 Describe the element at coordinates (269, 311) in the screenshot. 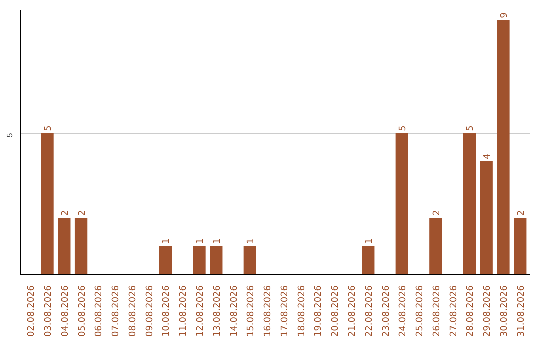

I see `x-tick-label: 16.08.2026` at that location.